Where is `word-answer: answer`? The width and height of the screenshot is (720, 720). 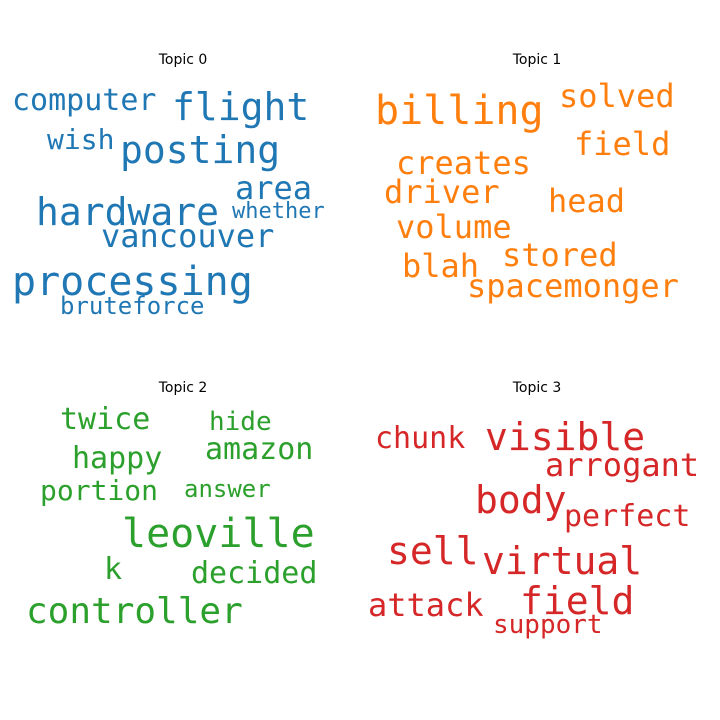
word-answer: answer is located at coordinates (227, 489).